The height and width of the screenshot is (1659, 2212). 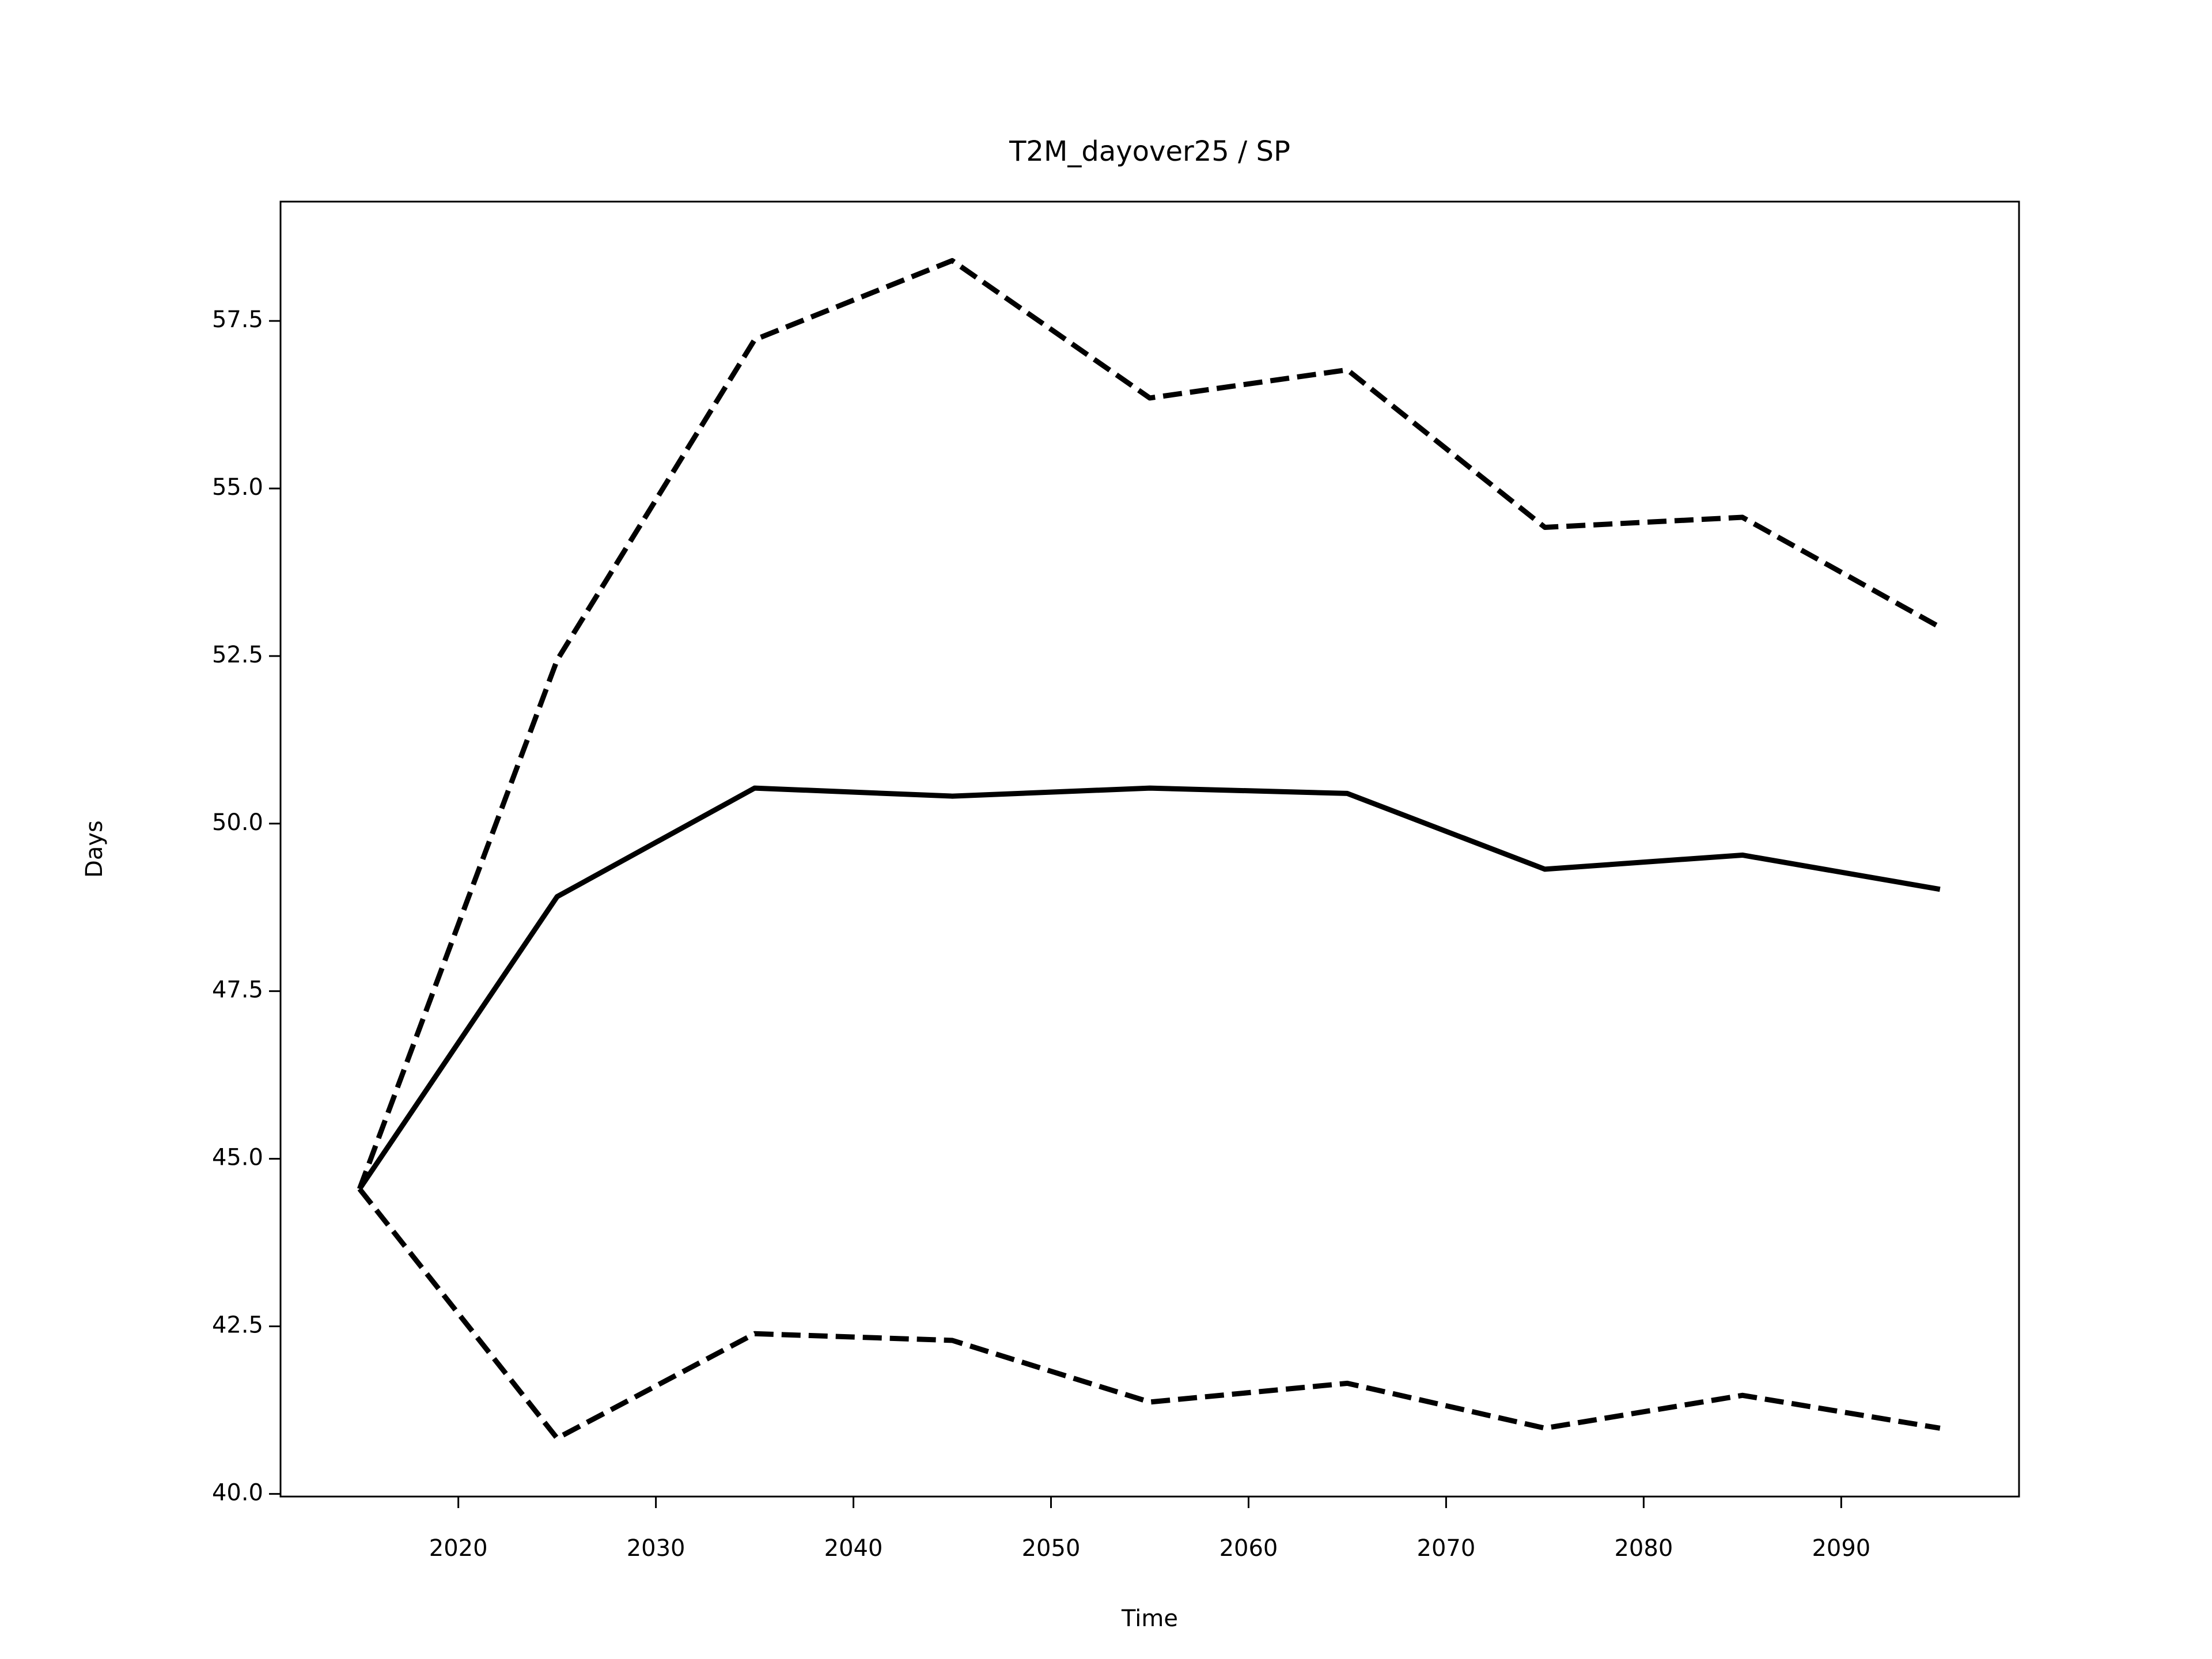 I want to click on y-tick-label: 45.0, so click(x=237, y=1158).